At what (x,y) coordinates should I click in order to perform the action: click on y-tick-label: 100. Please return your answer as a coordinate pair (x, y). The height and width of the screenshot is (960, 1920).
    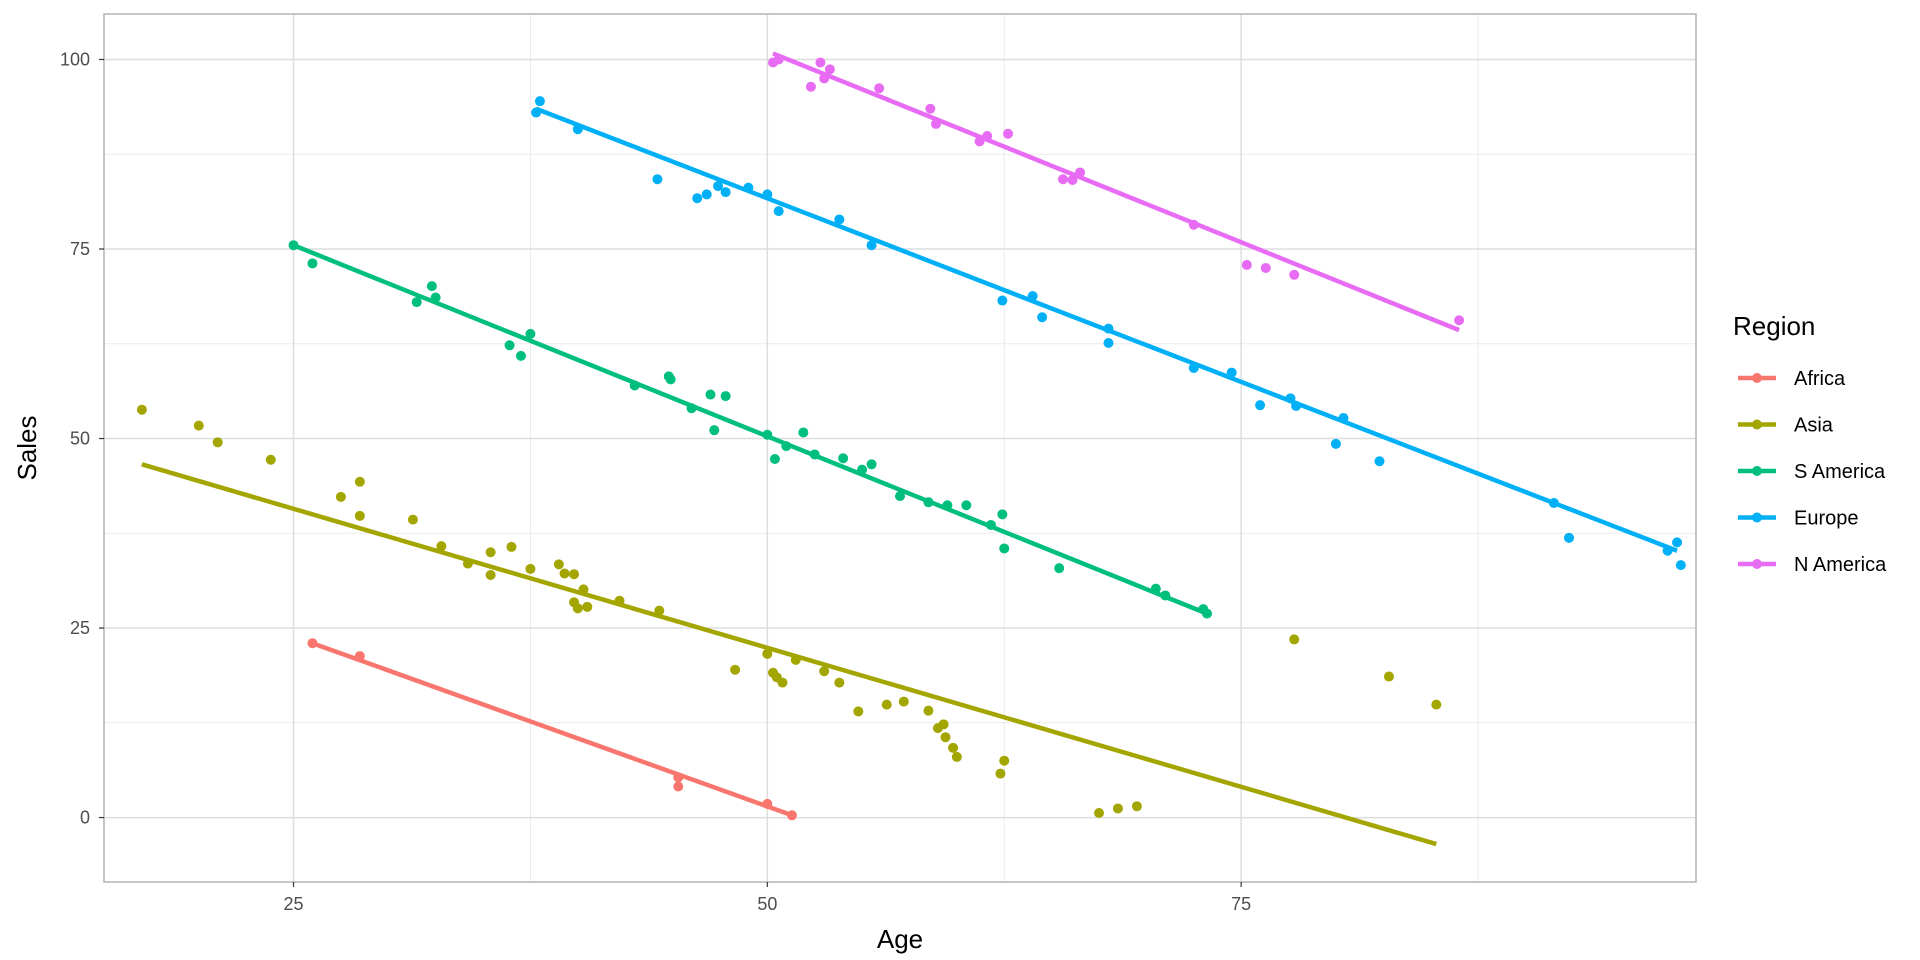
    Looking at the image, I should click on (75, 59).